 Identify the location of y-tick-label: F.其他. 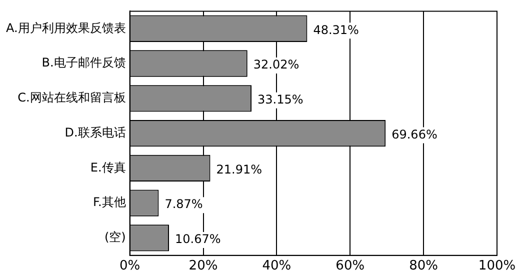
(109, 202).